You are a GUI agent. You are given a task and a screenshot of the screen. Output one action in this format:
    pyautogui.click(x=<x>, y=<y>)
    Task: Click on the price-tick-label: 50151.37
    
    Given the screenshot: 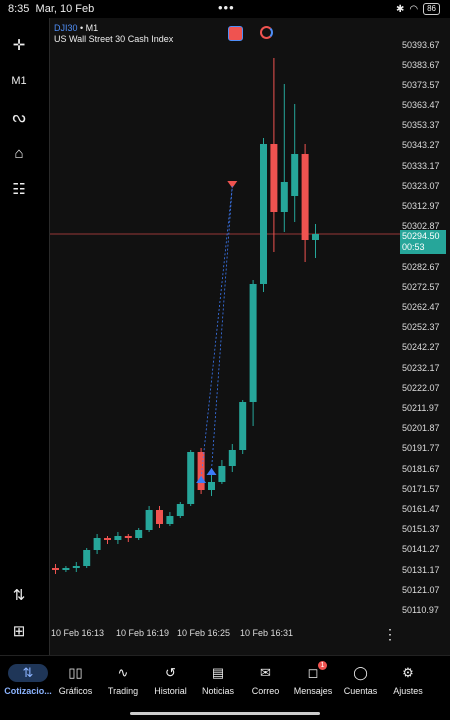 What is the action you would take?
    pyautogui.click(x=421, y=529)
    